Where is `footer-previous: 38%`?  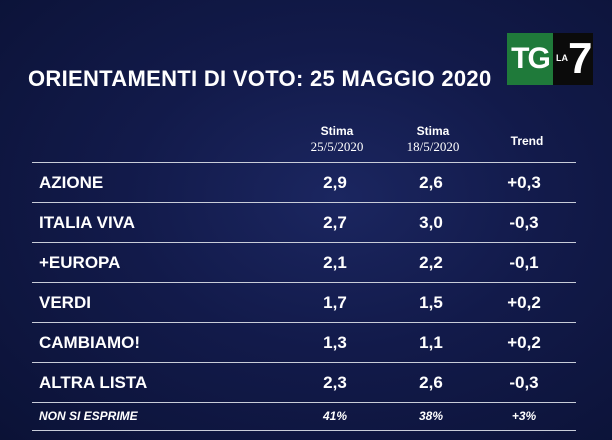 footer-previous: 38% is located at coordinates (431, 416).